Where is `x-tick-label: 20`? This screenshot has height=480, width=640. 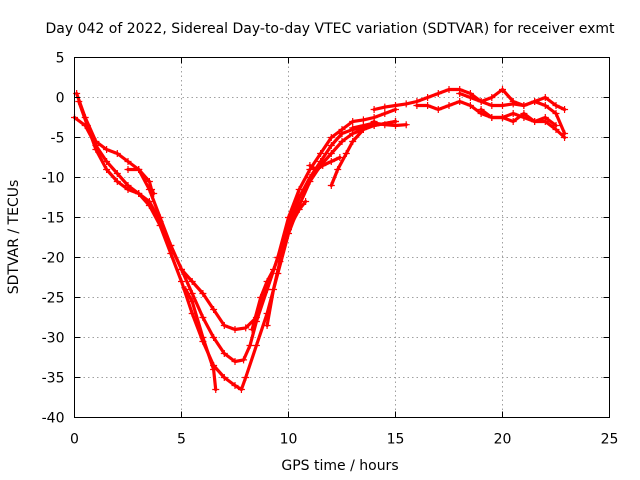 x-tick-label: 20 is located at coordinates (503, 440).